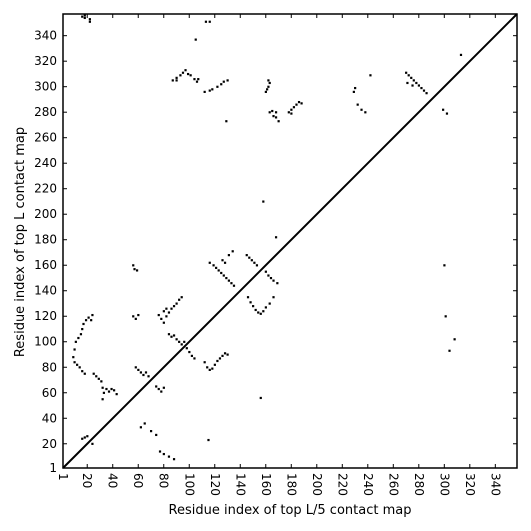 This screenshot has height=531, width=531. Describe the element at coordinates (49, 367) in the screenshot. I see `y-tick-label: 80` at that location.